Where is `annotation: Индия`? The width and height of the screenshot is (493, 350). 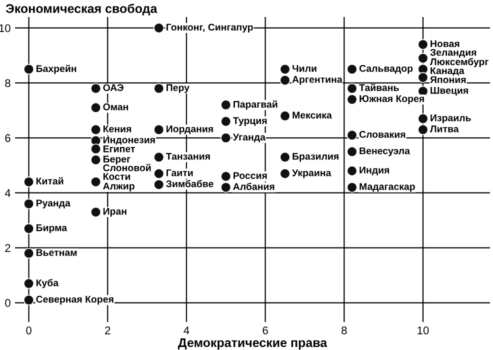
annotation: Индия is located at coordinates (375, 171).